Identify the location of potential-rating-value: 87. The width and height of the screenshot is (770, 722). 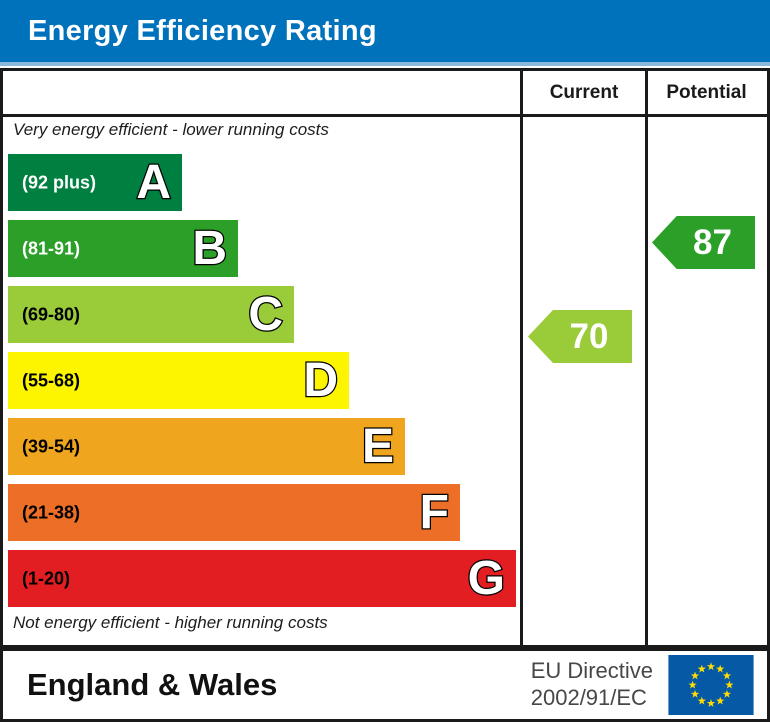
(712, 242).